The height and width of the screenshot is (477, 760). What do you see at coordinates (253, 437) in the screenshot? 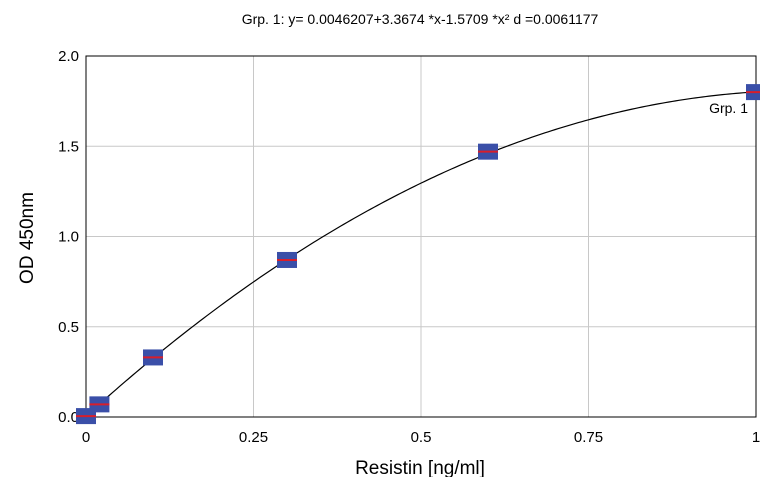
I see `x-tick-label: 0.25` at bounding box center [253, 437].